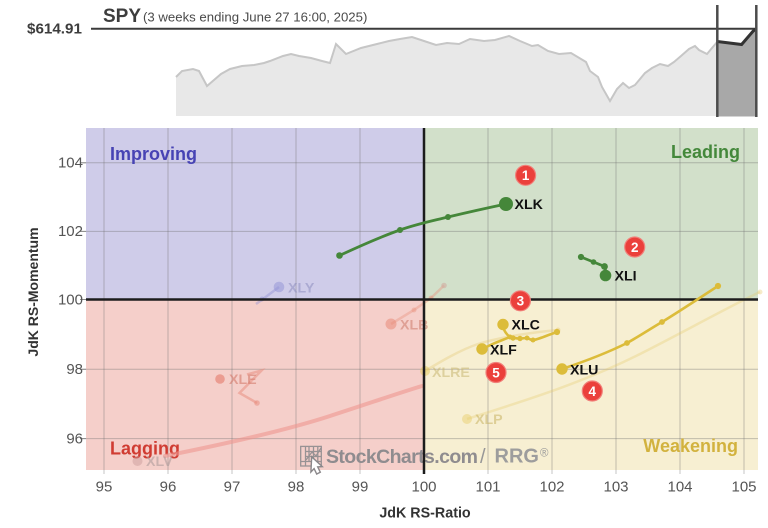  Describe the element at coordinates (526, 175) in the screenshot. I see `svg-text: 1` at that location.